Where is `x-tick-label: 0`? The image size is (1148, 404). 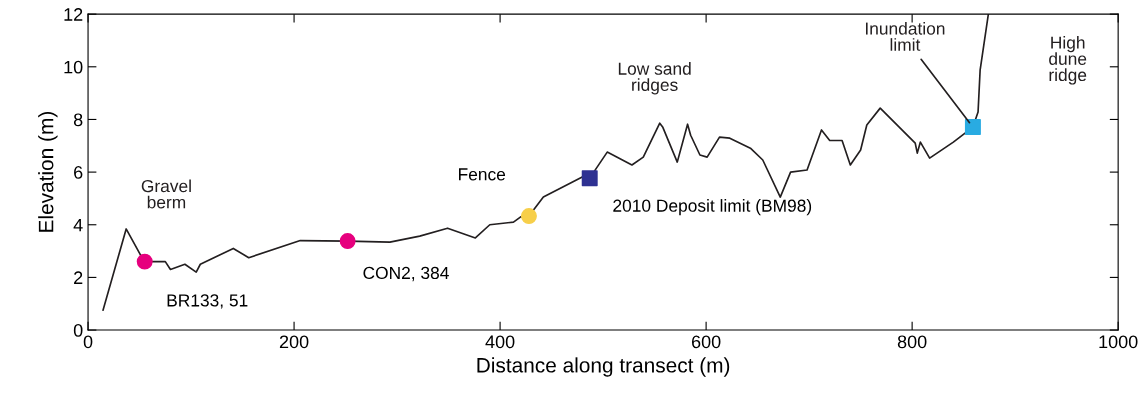 x-tick-label: 0 is located at coordinates (88, 342).